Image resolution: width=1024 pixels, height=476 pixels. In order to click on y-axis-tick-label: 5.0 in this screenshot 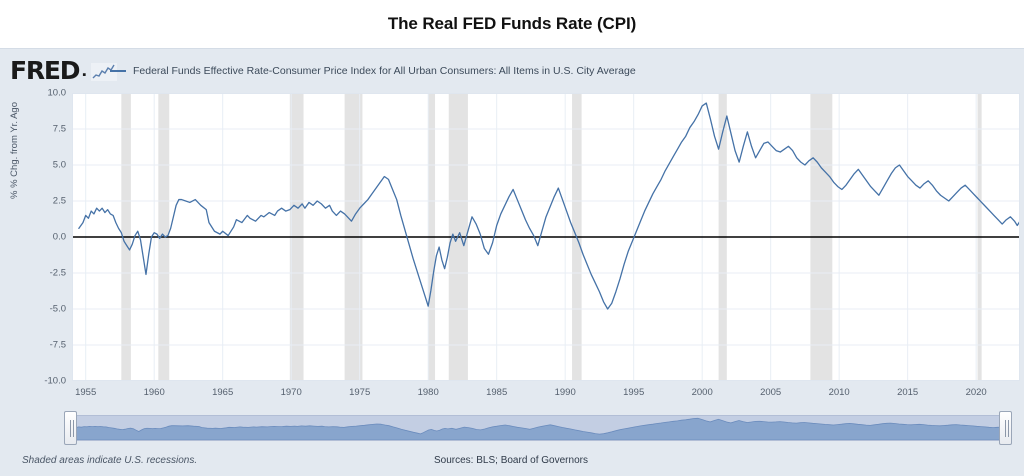, I will do `click(59, 165)`.